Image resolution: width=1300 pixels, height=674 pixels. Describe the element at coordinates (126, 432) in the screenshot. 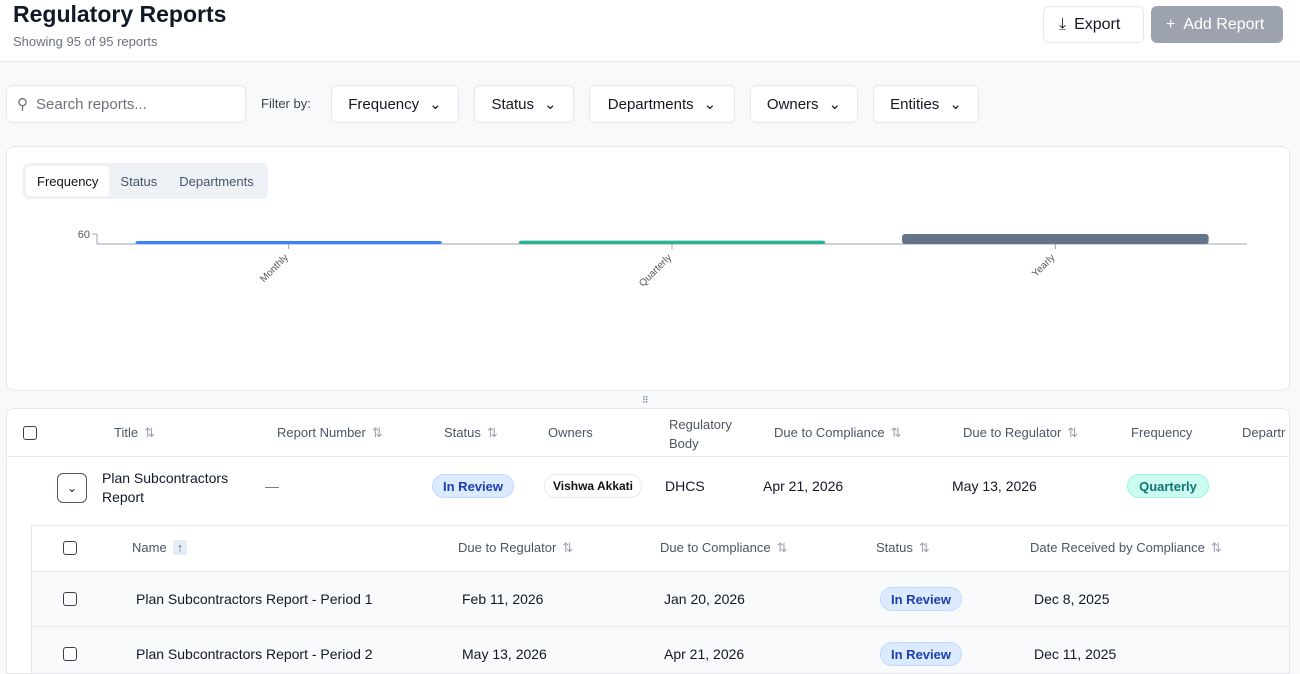

I see `col-label: Title` at that location.